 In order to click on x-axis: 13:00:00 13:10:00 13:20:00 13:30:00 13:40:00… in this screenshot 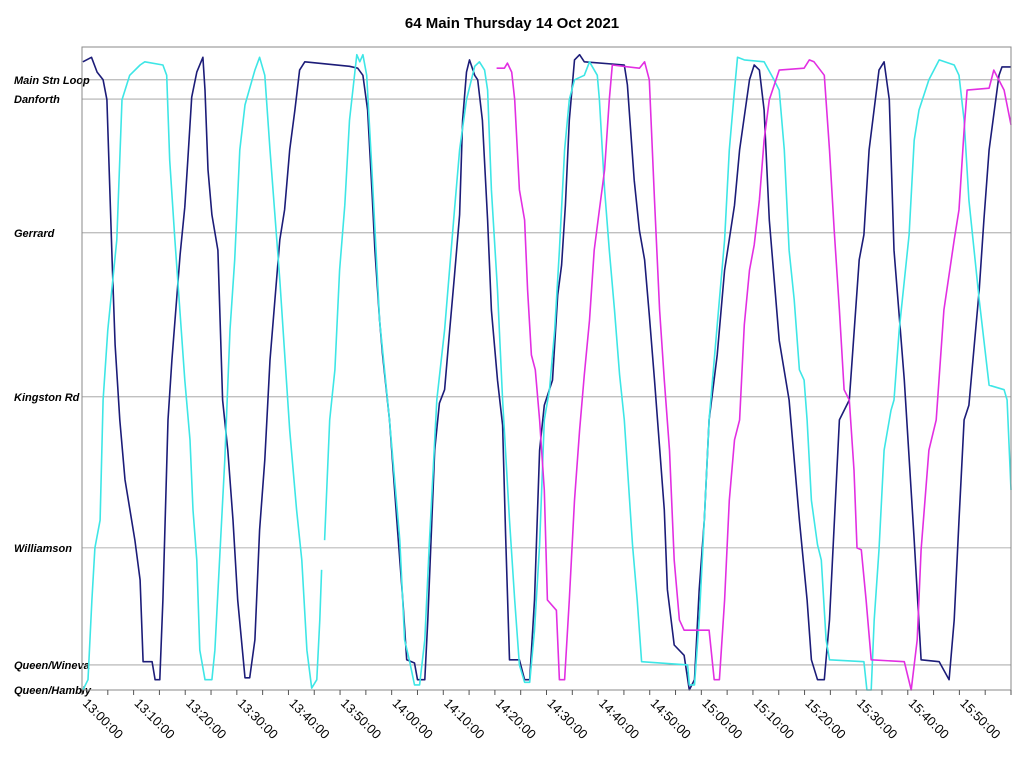, I will do `click(546, 716)`.